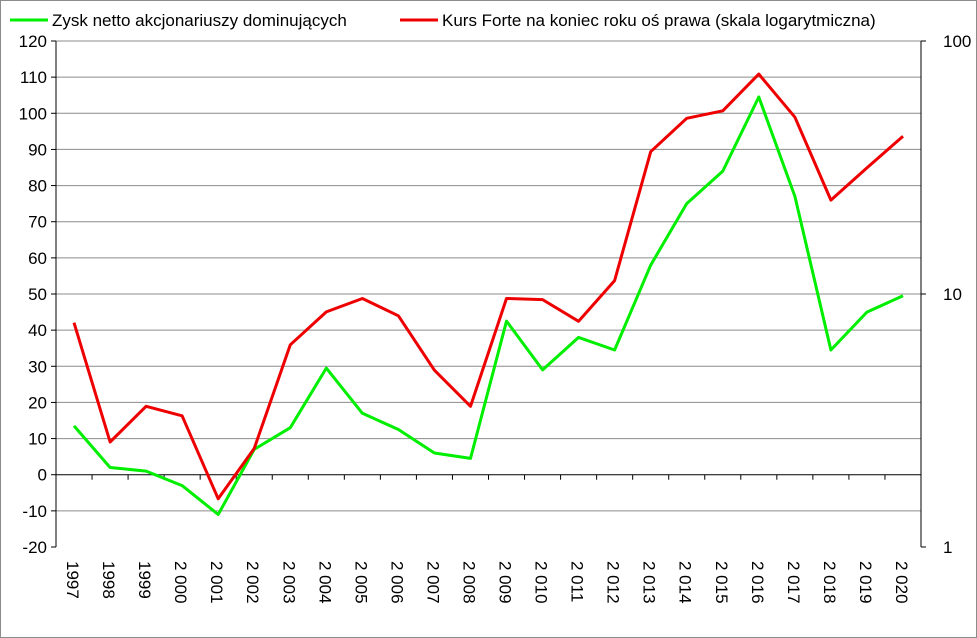  I want to click on left-tick-label: 40, so click(37, 330).